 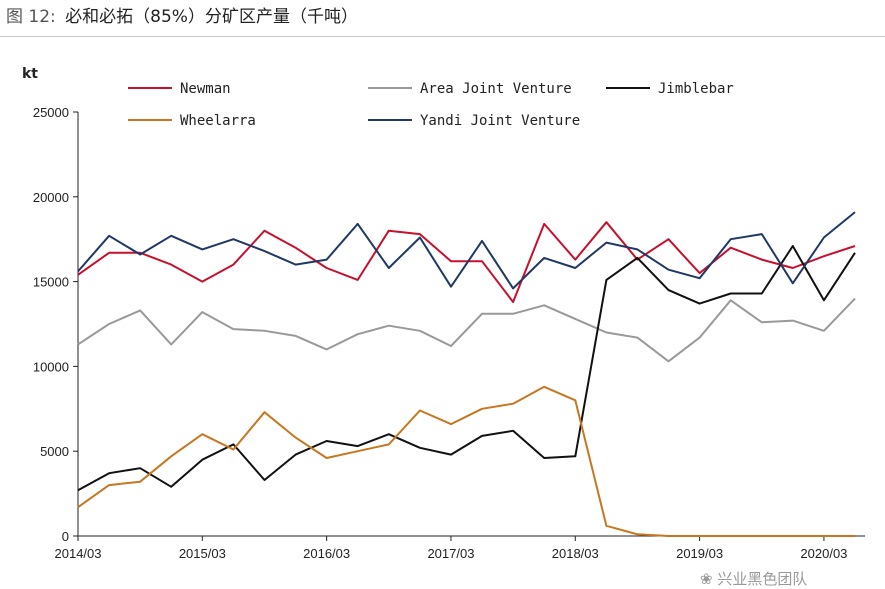 What do you see at coordinates (466, 330) in the screenshot?
I see `series-line-area-joint-venture` at bounding box center [466, 330].